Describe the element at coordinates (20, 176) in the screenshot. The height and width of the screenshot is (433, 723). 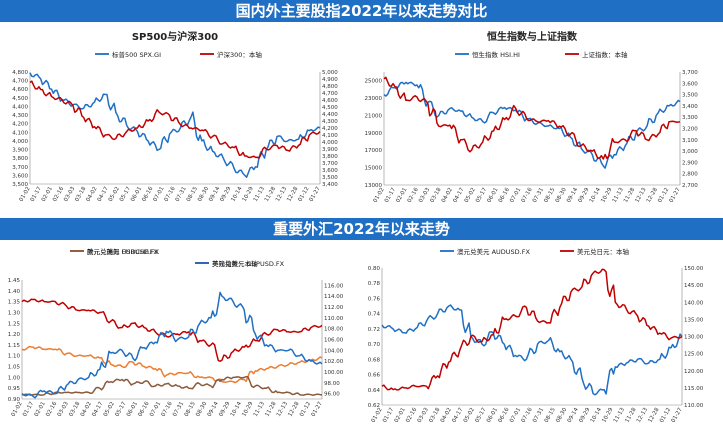
I see `y-tick-left: 3,600` at that location.